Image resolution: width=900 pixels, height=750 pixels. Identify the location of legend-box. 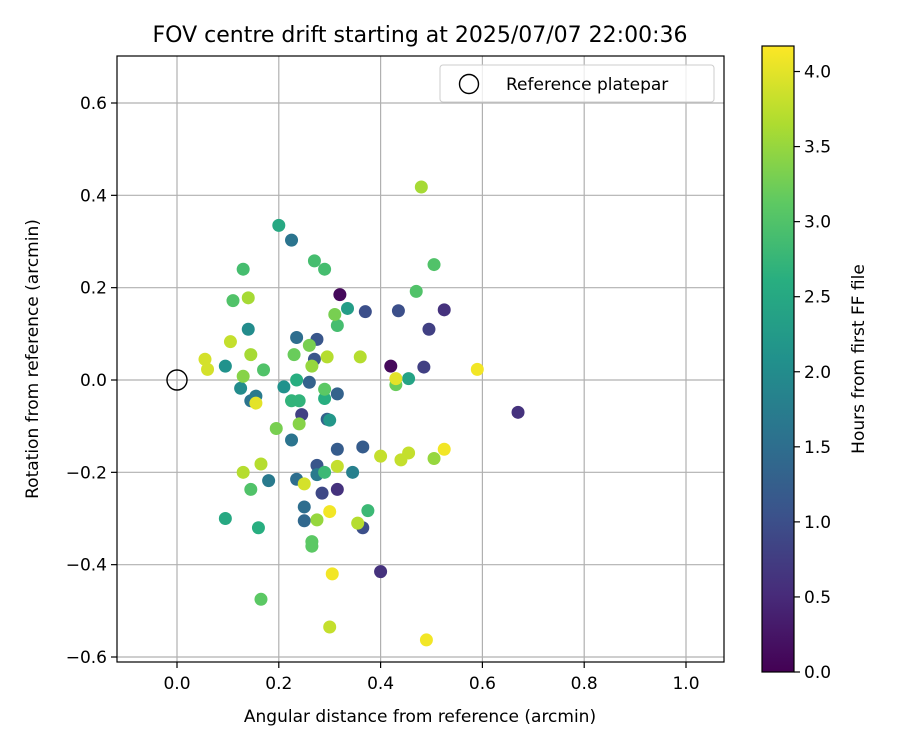
(577, 83).